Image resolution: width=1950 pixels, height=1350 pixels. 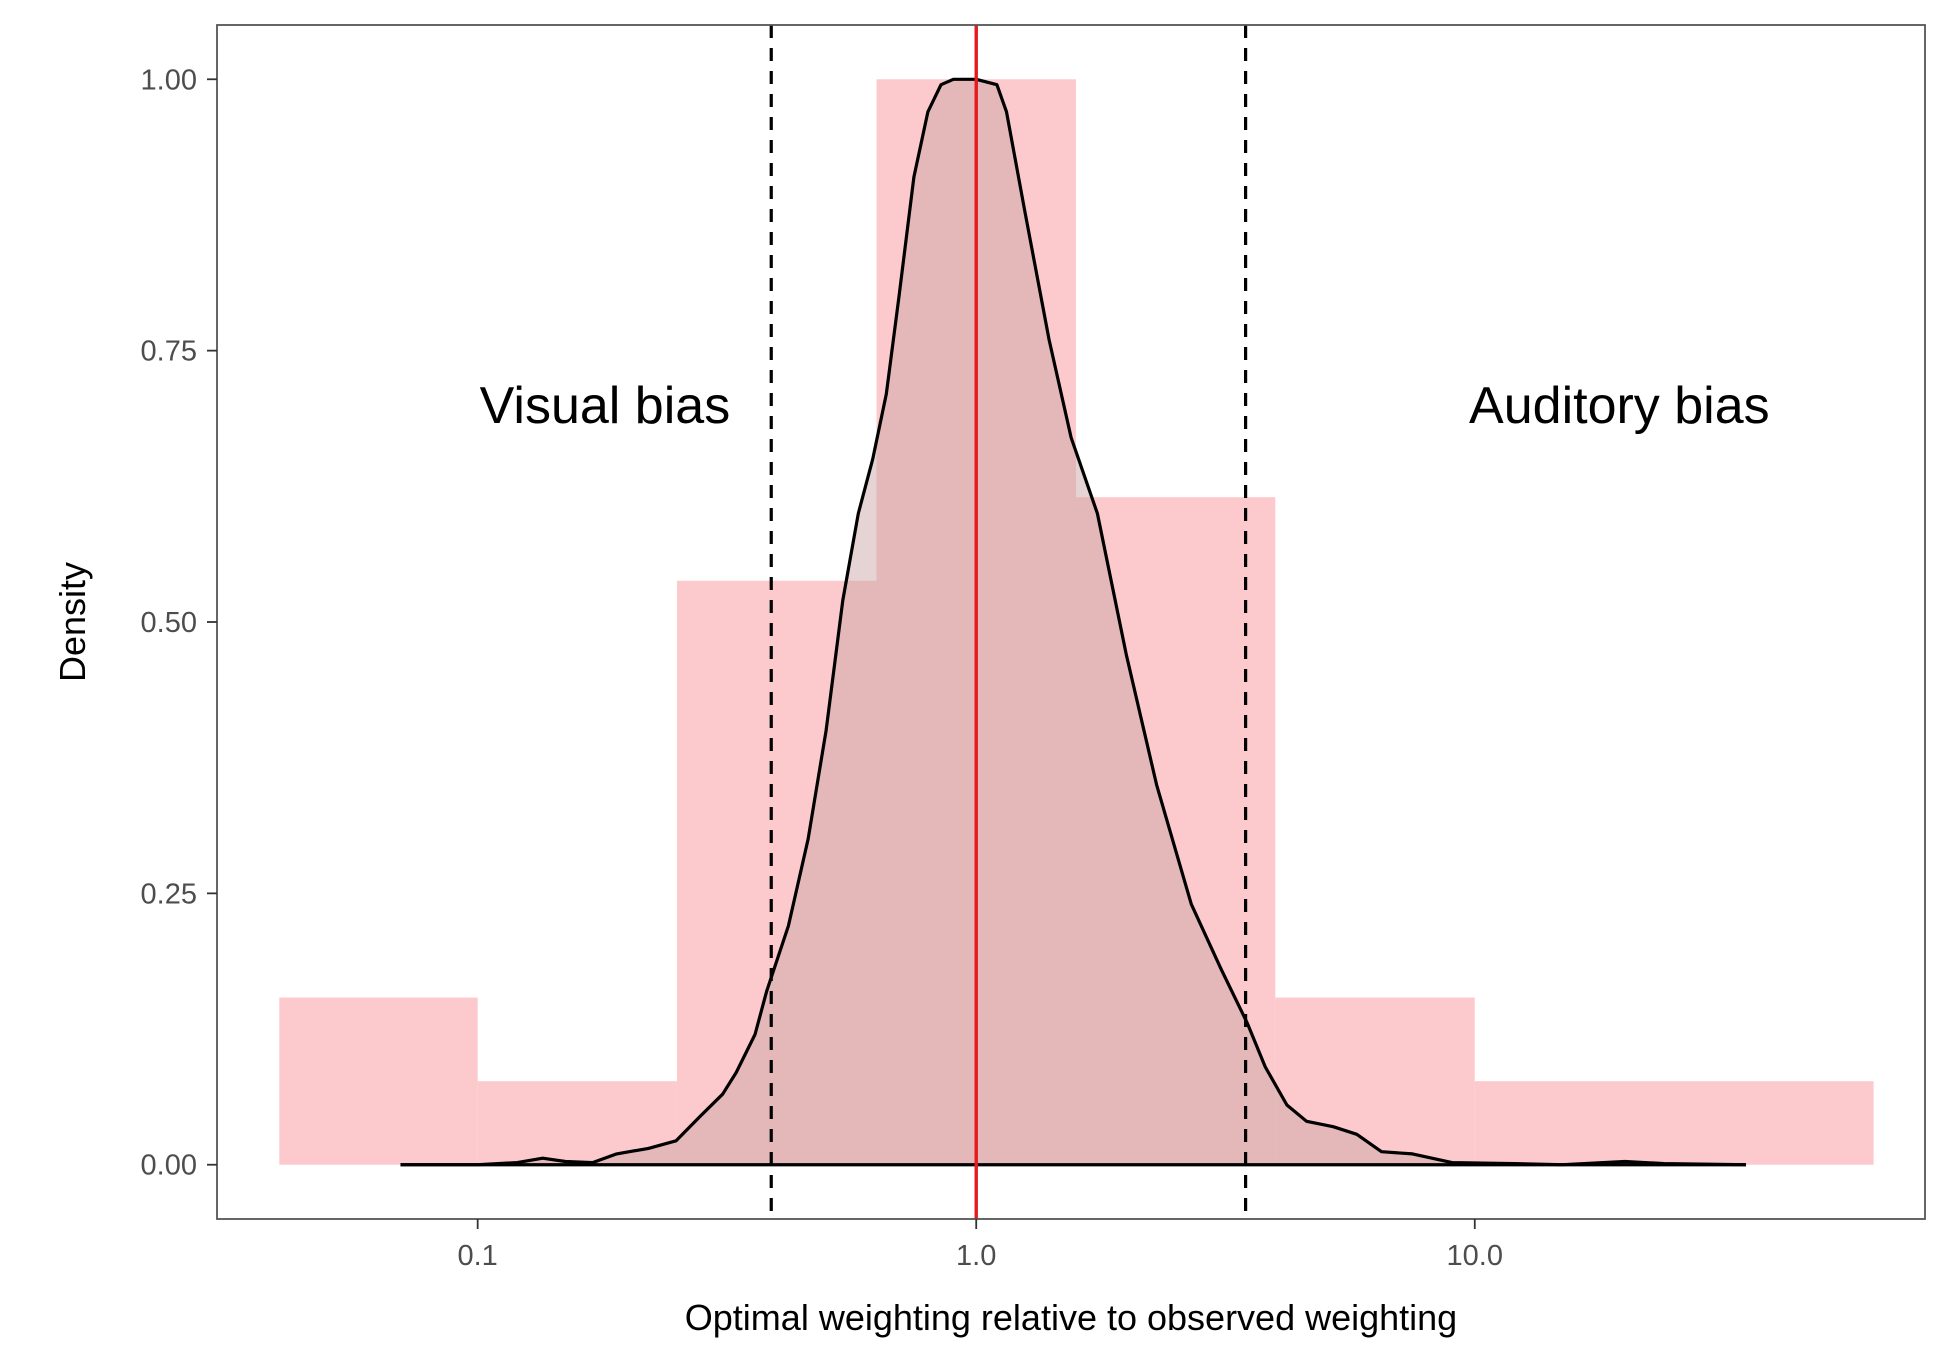 What do you see at coordinates (605, 406) in the screenshot?
I see `annotation-visual-bias: Visual bias` at bounding box center [605, 406].